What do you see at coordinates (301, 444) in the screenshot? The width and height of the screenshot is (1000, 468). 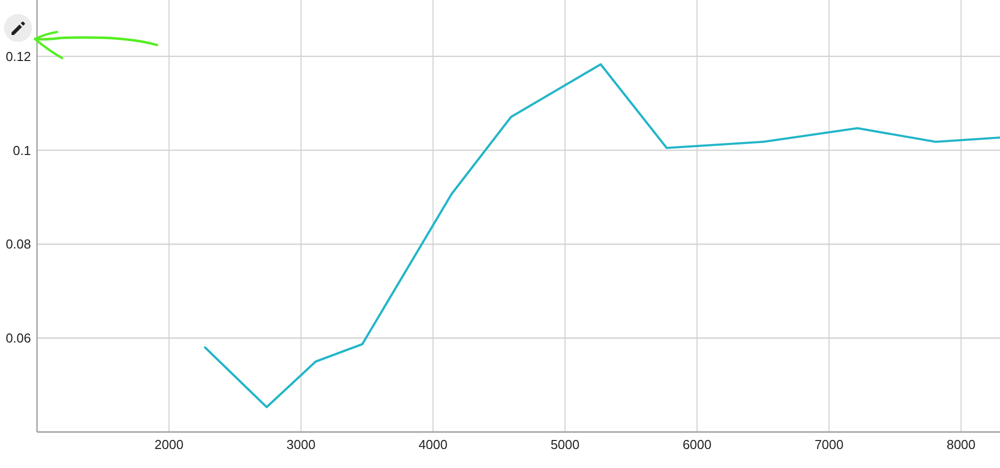 I see `x-tick-label: 3000` at bounding box center [301, 444].